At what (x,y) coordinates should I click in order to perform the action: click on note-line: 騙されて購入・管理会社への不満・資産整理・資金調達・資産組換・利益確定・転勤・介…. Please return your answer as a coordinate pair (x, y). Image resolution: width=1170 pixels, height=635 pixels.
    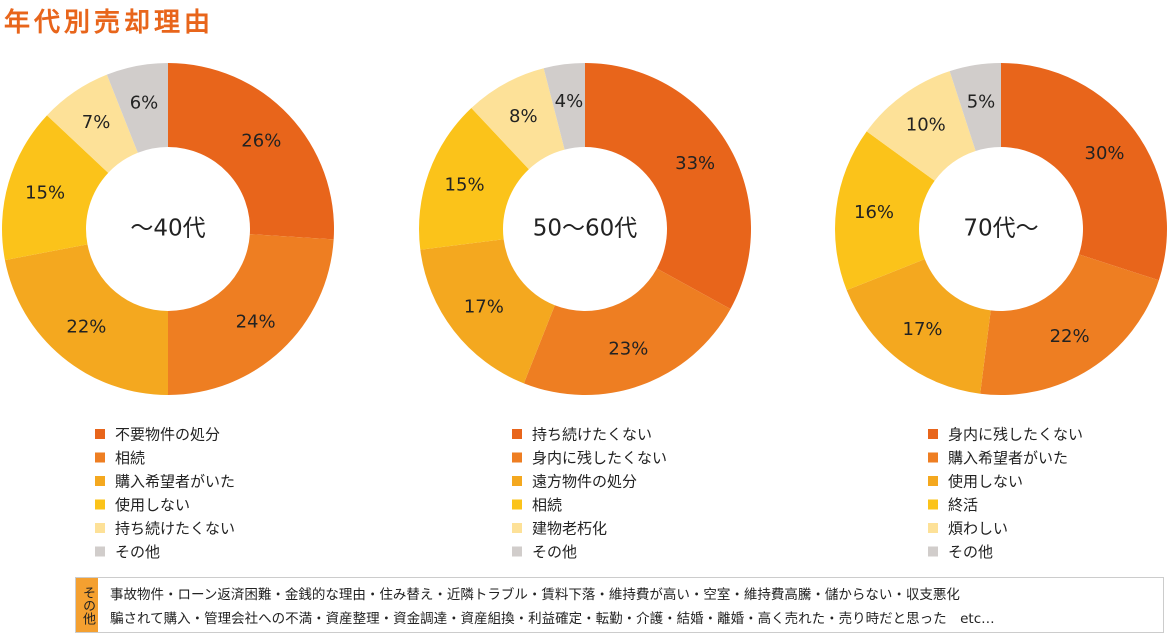
    Looking at the image, I should click on (552, 619).